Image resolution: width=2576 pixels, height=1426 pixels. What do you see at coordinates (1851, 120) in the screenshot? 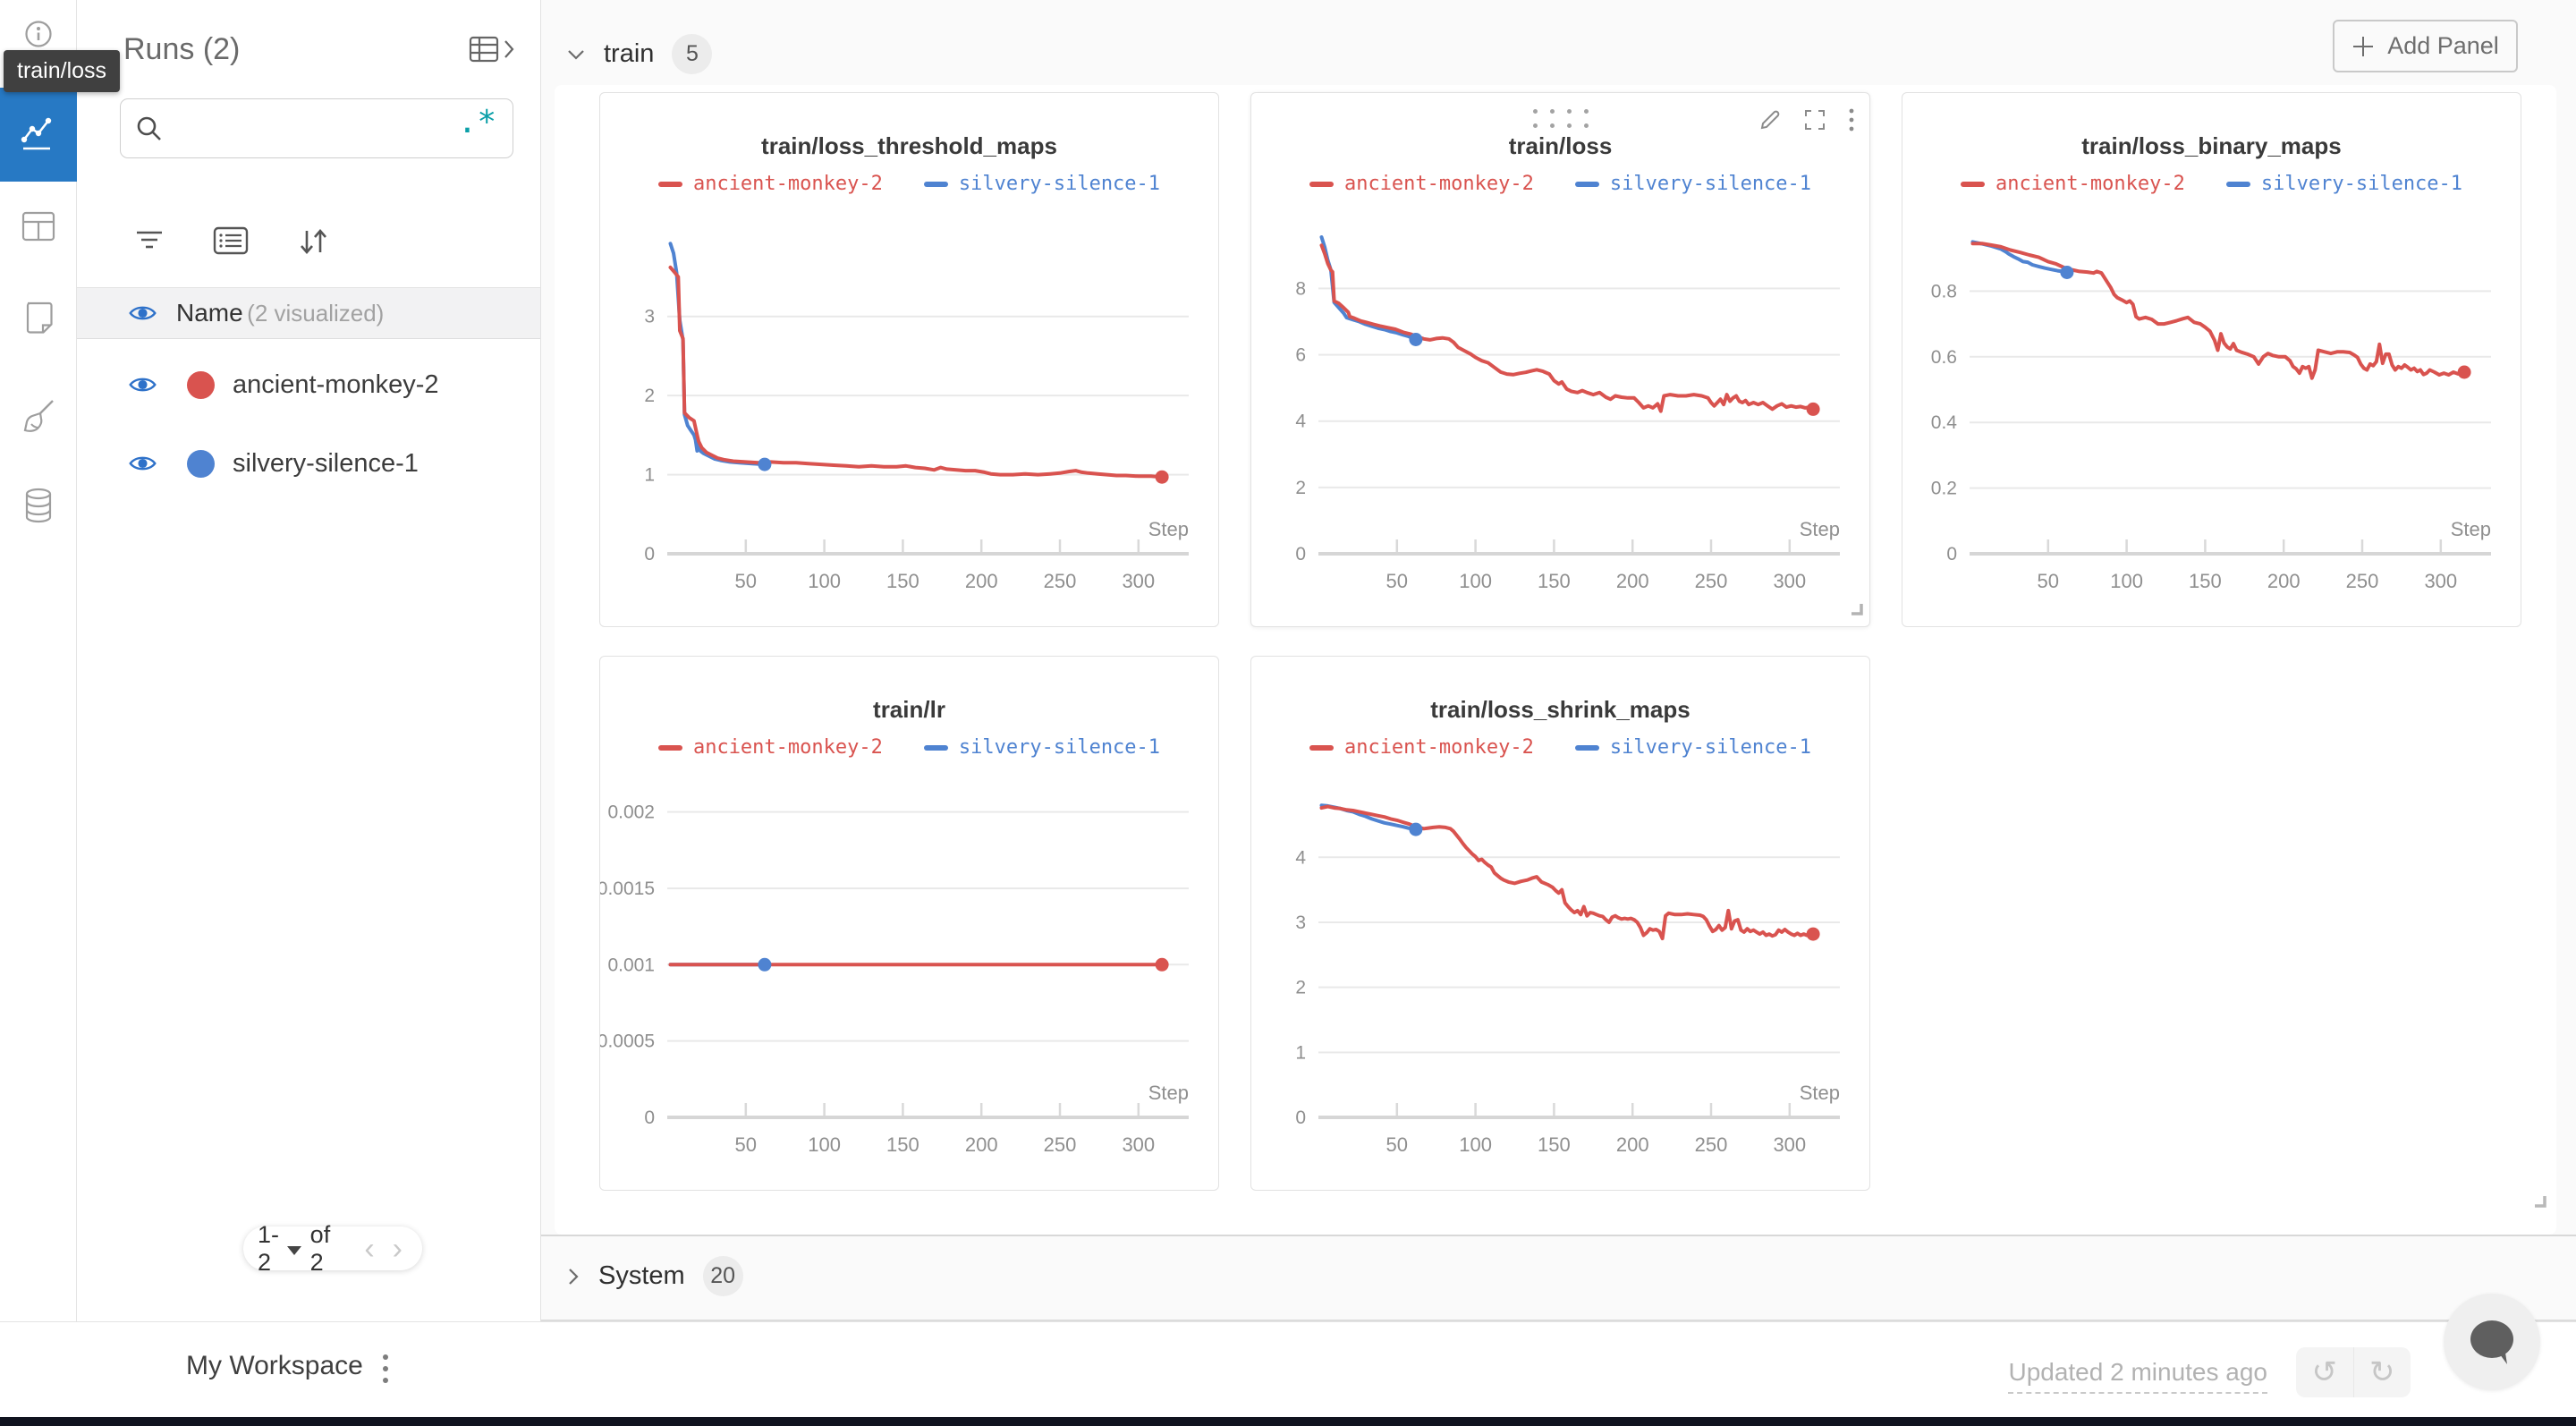
I see `kebab-menu-icon` at bounding box center [1851, 120].